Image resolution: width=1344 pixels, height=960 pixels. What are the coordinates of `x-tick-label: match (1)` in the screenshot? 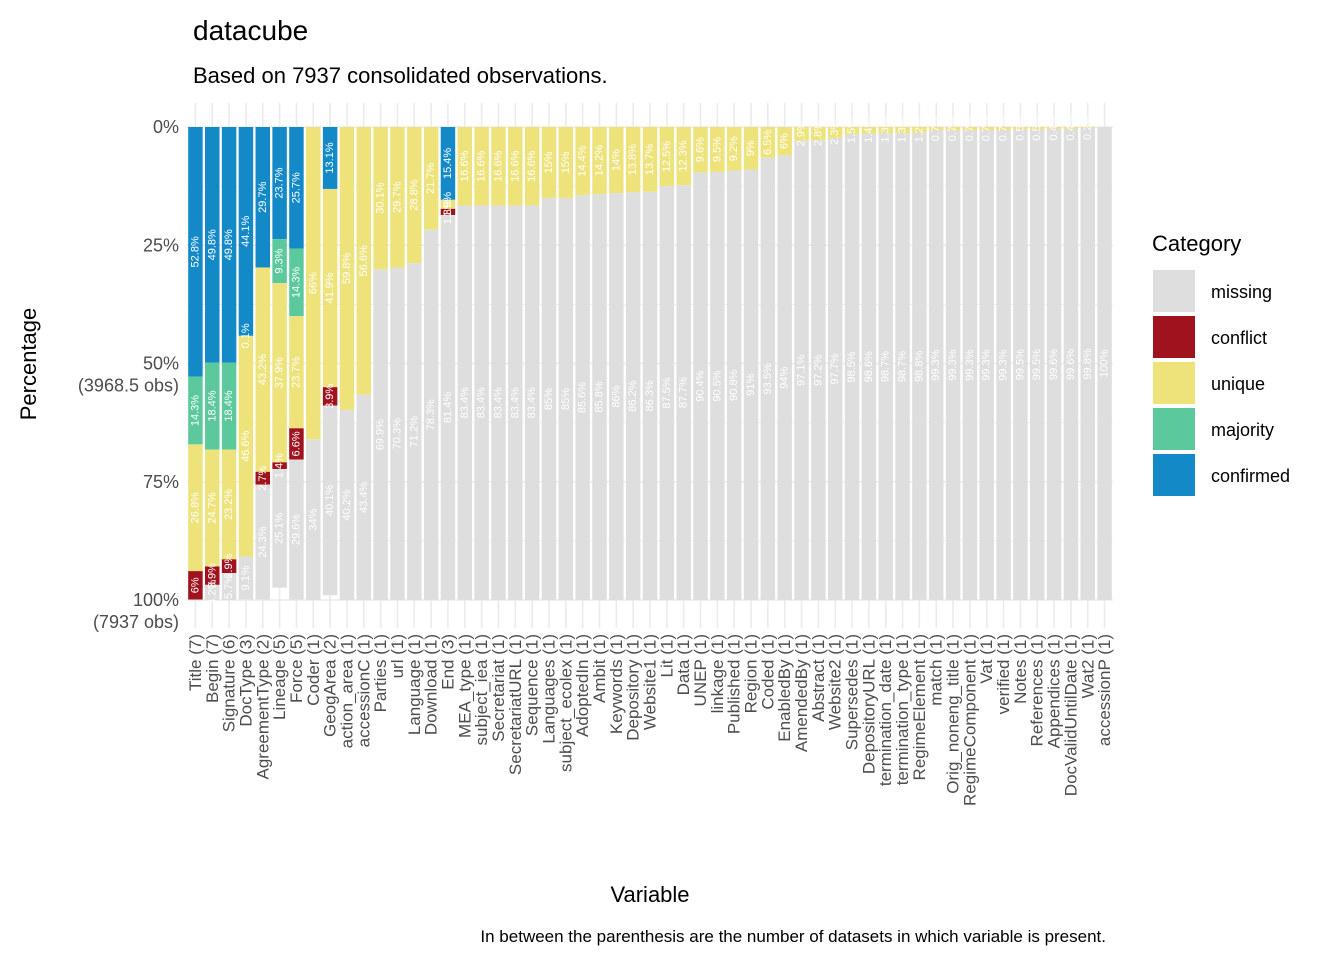 It's located at (936, 670).